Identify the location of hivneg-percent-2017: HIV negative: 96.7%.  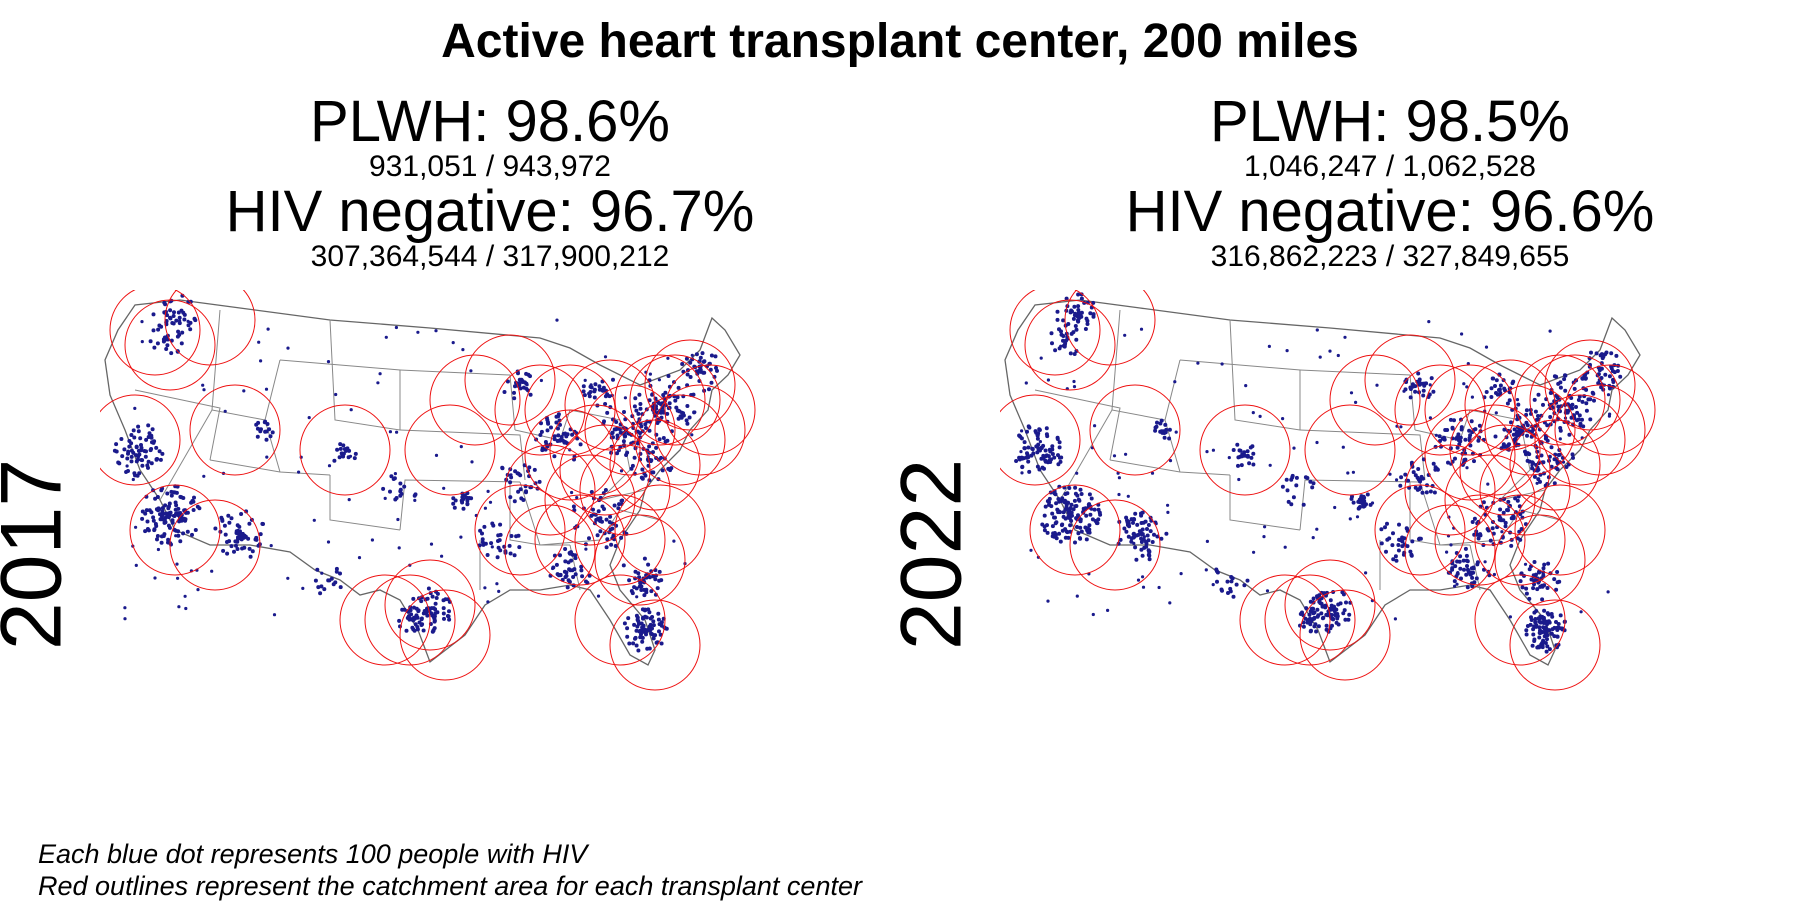
(490, 211).